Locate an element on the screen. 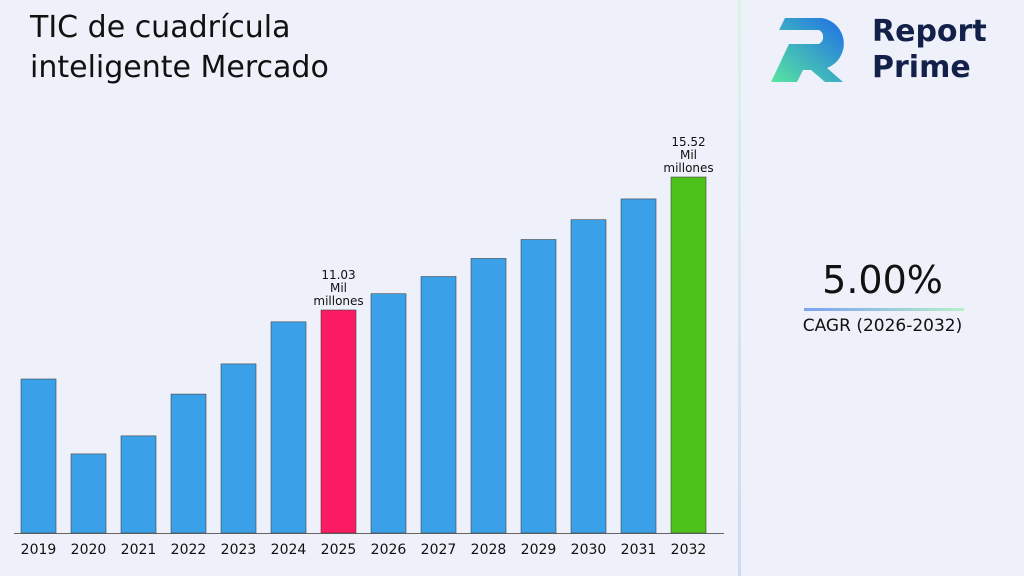 This screenshot has width=1024, height=576. brand-name: Report Prime is located at coordinates (929, 49).